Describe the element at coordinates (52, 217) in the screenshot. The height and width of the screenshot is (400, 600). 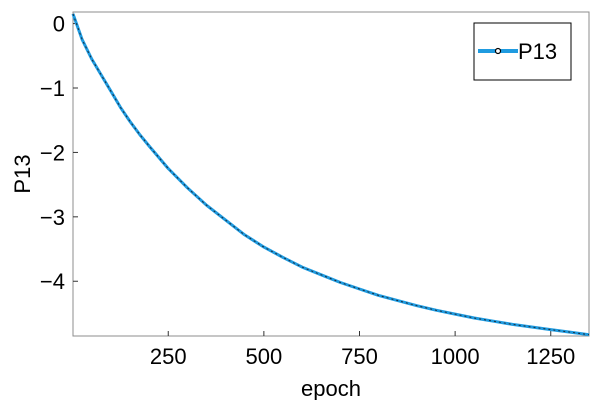
I see `y-tick-label: −3` at that location.